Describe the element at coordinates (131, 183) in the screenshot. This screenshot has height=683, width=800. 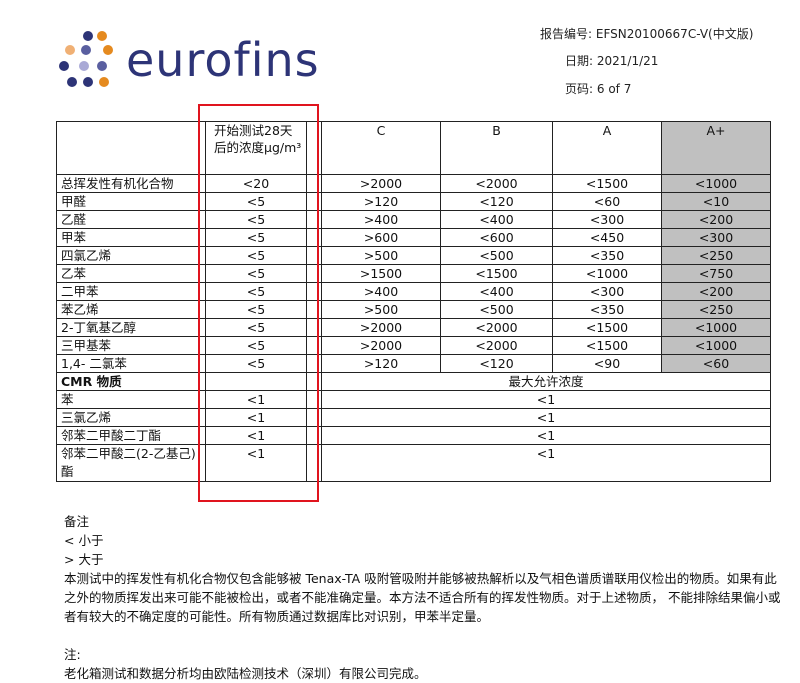
I see `table-cell: 总挥发性有机化合物` at that location.